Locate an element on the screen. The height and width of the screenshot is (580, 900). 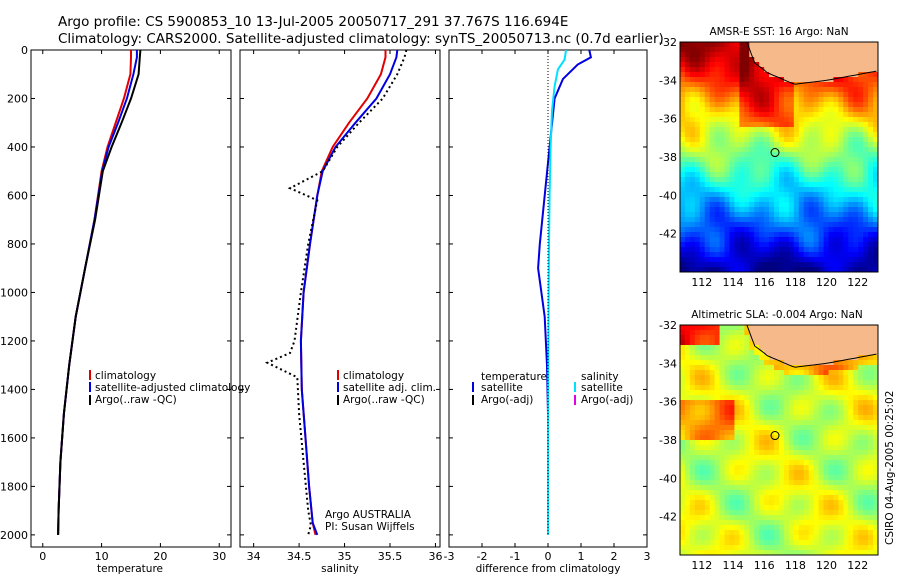
y-tick-label: 1400 is located at coordinates (14, 389).